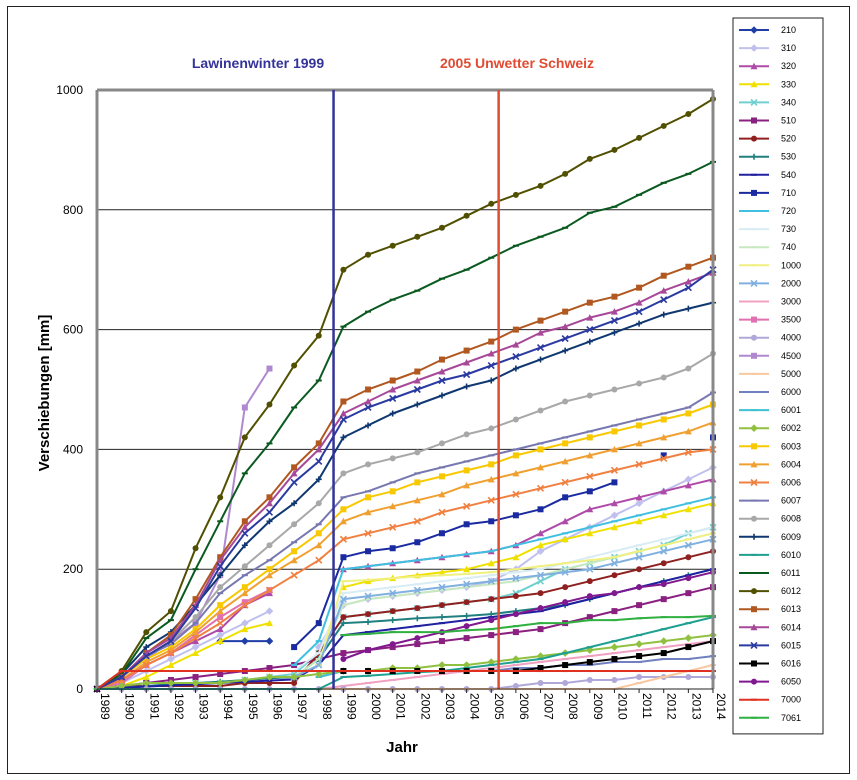 Image resolution: width=857 pixels, height=780 pixels. What do you see at coordinates (405, 665) in the screenshot?
I see `series-line` at bounding box center [405, 665].